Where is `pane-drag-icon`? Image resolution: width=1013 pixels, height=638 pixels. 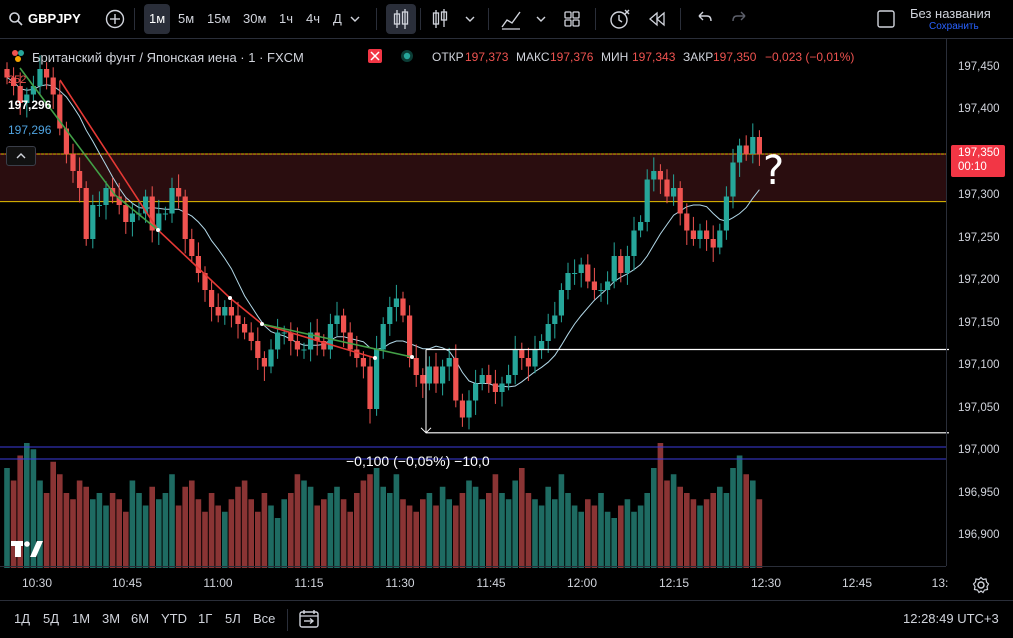
pane-drag-icon is located at coordinates (18, 57).